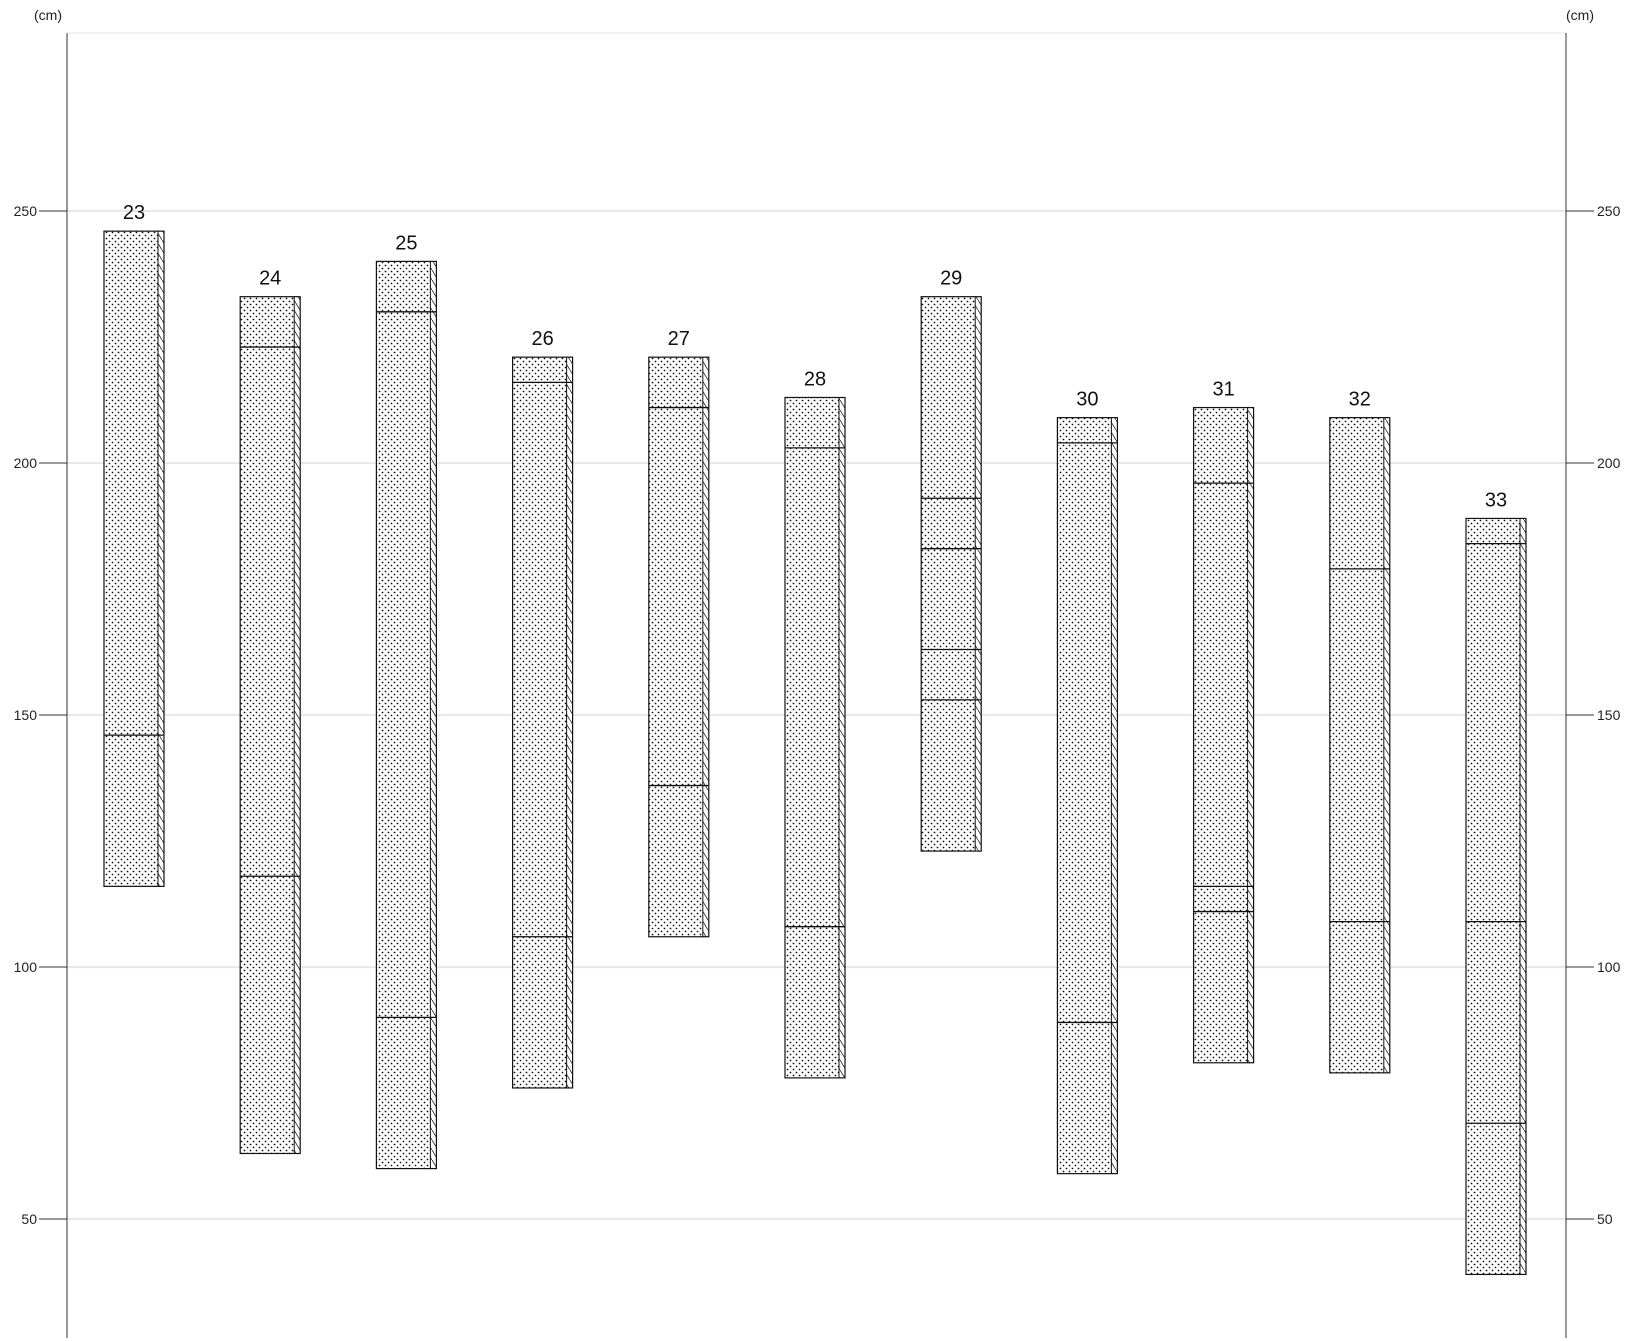 This screenshot has height=1341, width=1626. Describe the element at coordinates (1609, 967) in the screenshot. I see `tick-label-right: 100` at that location.